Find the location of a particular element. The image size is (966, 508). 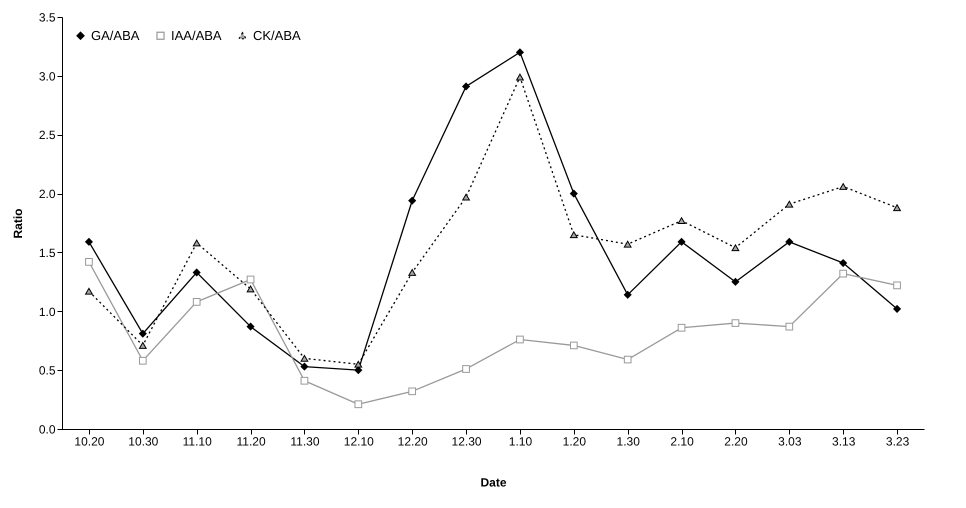

legend-label: GA/ABA is located at coordinates (115, 35).